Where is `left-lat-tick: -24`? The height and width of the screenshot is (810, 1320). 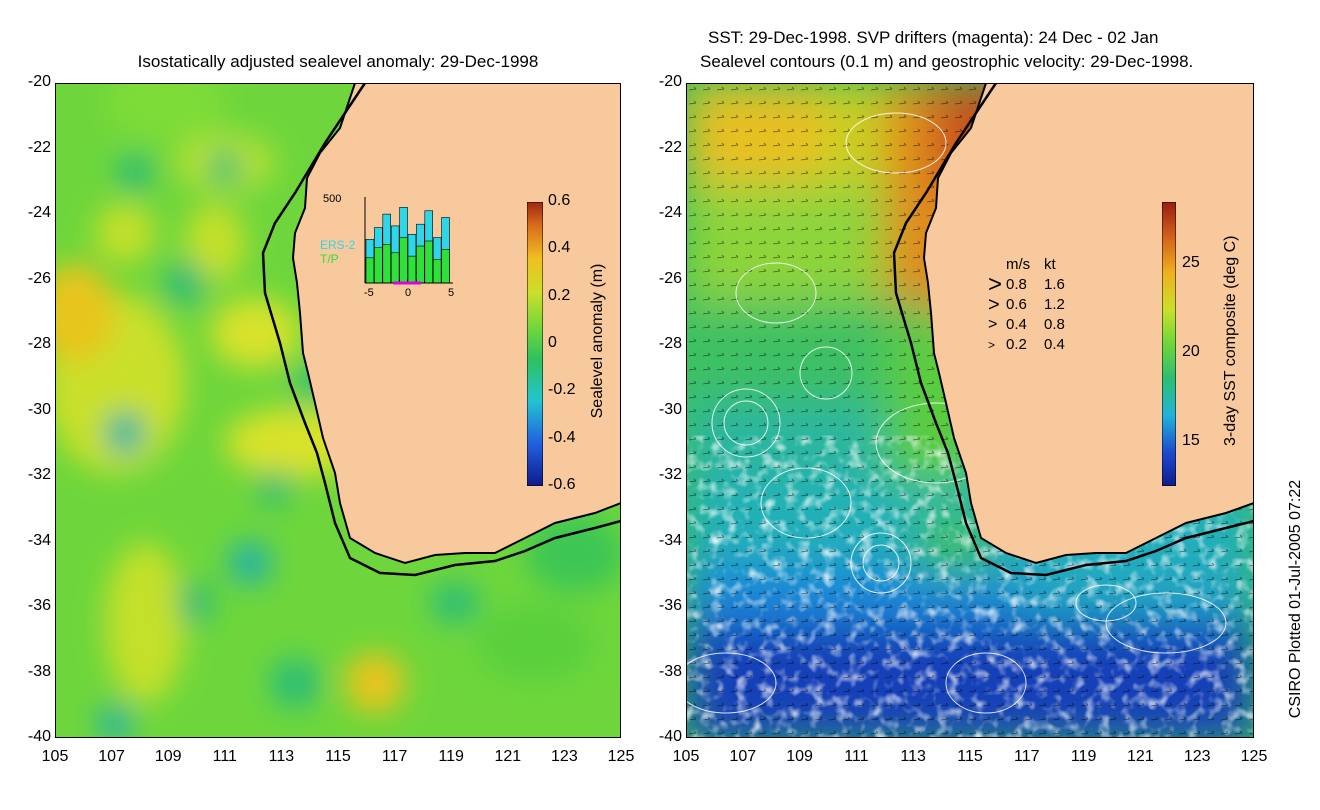 left-lat-tick: -24 is located at coordinates (39, 212).